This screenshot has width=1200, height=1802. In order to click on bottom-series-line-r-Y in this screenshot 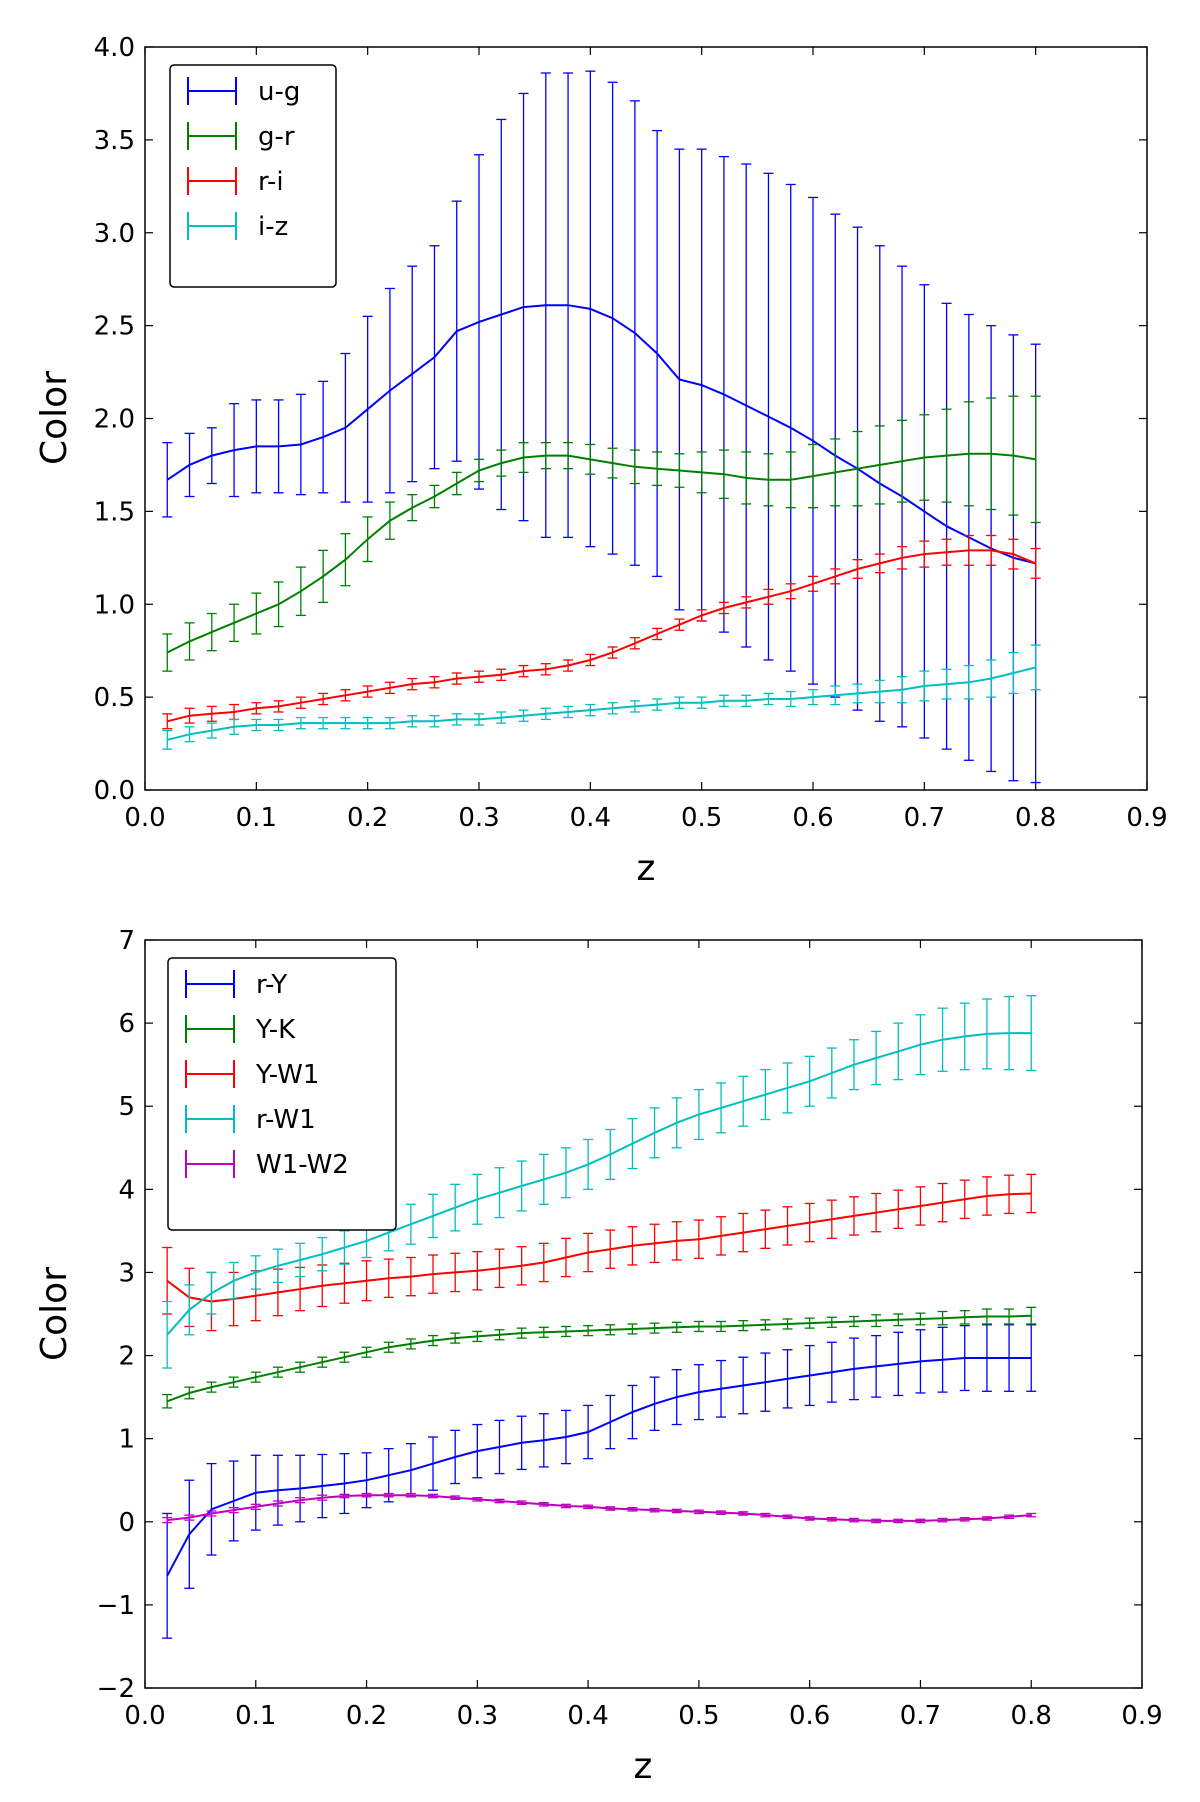, I will do `click(599, 1467)`.